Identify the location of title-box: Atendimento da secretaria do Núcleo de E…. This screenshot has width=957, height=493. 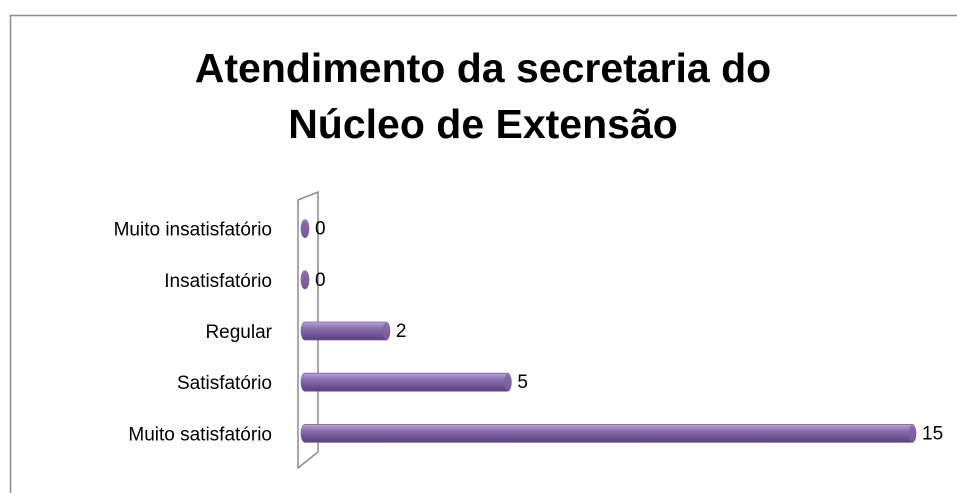
(483, 96).